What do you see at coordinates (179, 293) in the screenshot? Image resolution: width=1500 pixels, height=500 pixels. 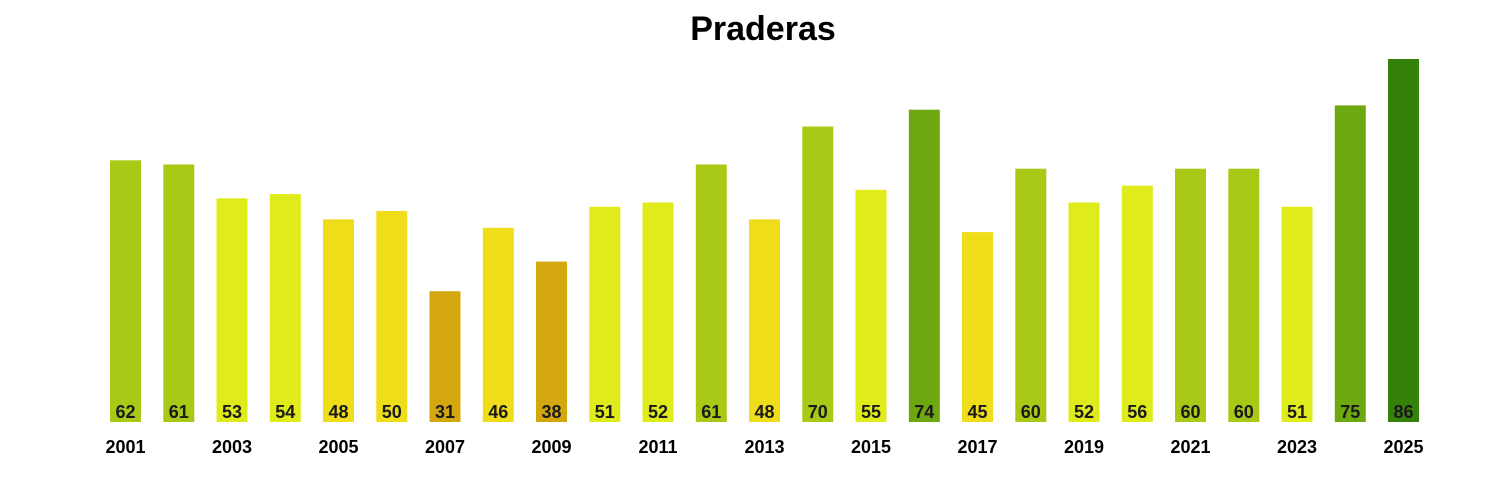 I see `bar-2002` at bounding box center [179, 293].